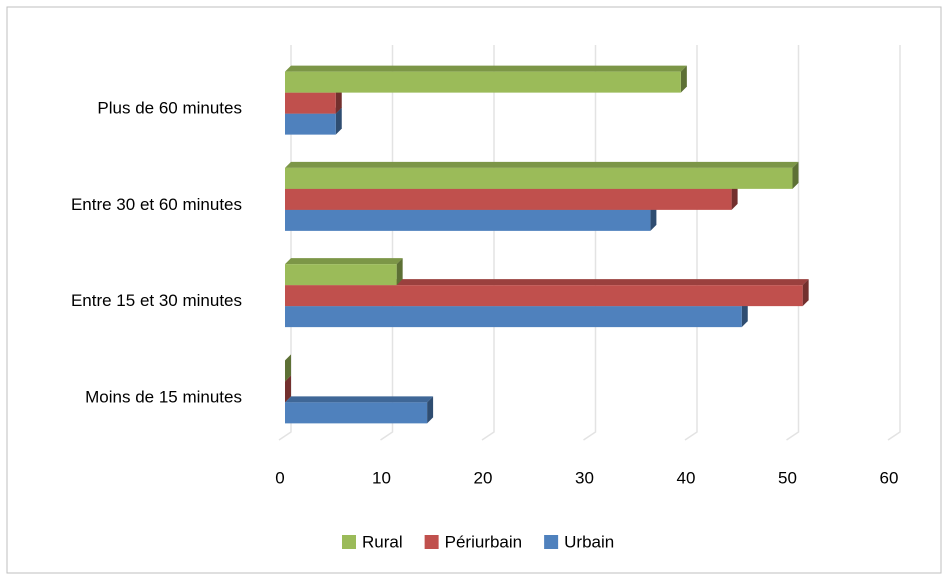  I want to click on y-tick-label: Entre 15 et 30 minutes, so click(156, 300).